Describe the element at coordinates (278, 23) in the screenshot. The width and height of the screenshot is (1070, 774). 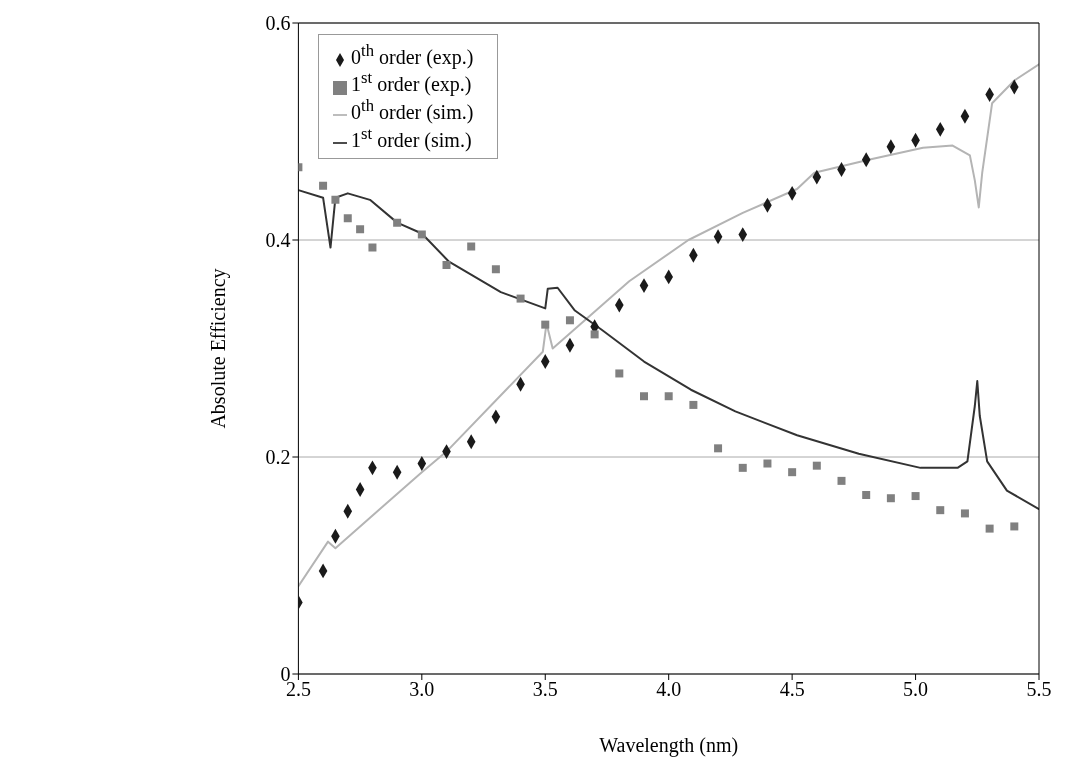
I see `y-tick-label: 0.6` at that location.